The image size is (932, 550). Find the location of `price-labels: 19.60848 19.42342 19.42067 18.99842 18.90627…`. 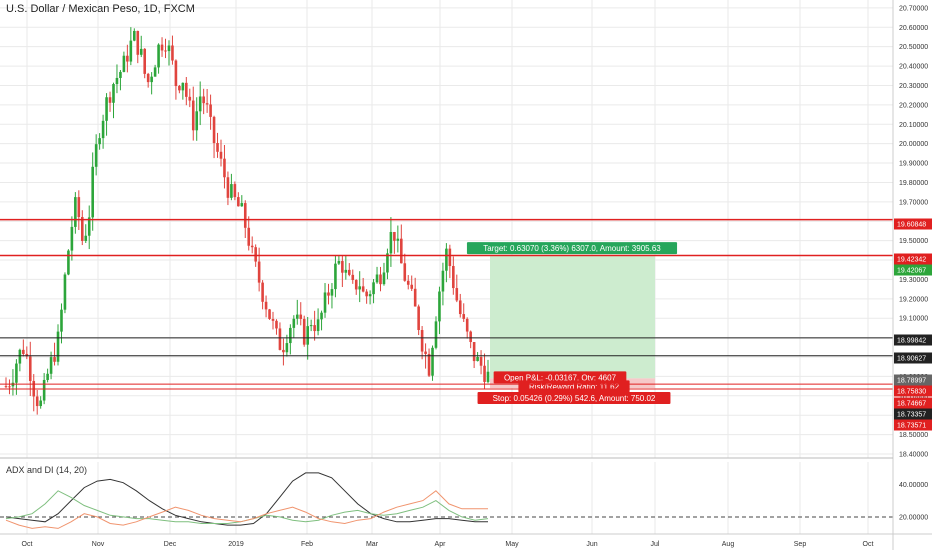

price-labels: 19.60848 19.42342 19.42067 18.99842 18.90627… is located at coordinates (913, 324).